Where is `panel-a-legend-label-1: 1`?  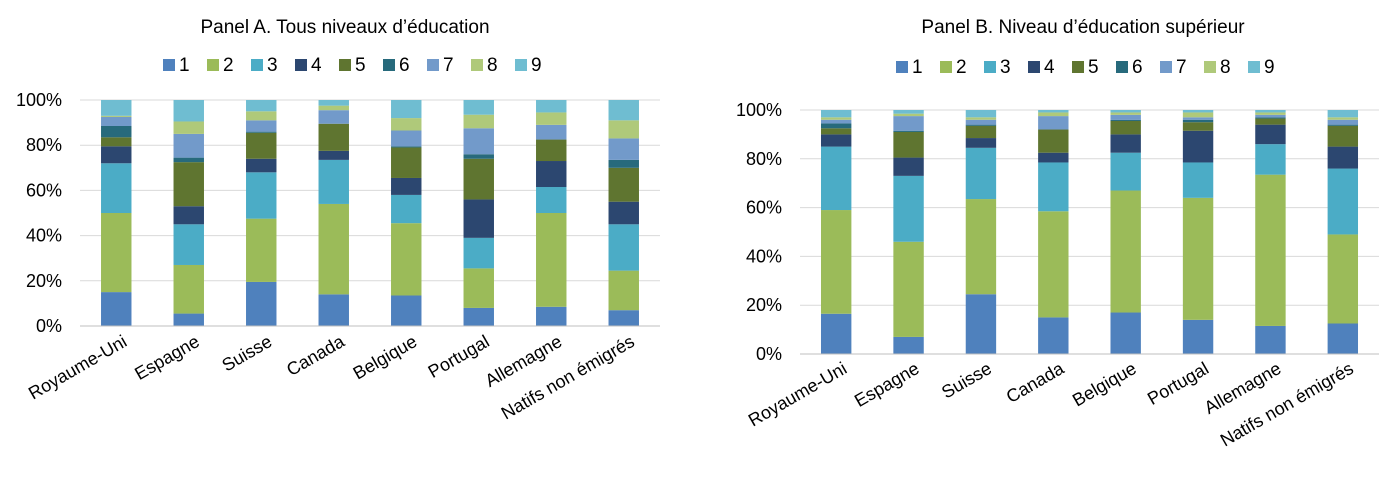 panel-a-legend-label-1: 1 is located at coordinates (184, 65).